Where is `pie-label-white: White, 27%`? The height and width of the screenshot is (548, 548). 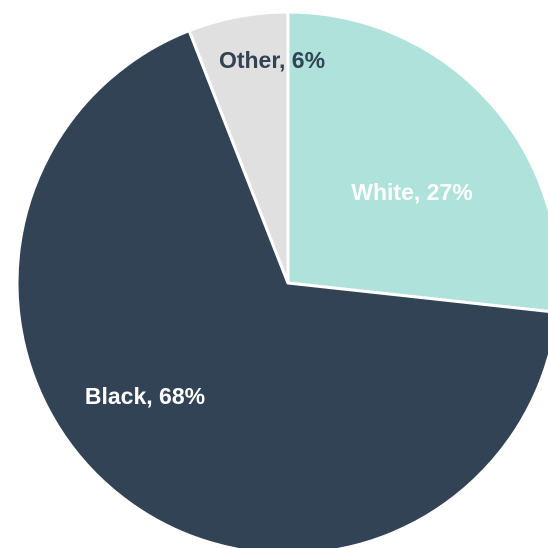
pie-label-white: White, 27% is located at coordinates (411, 192).